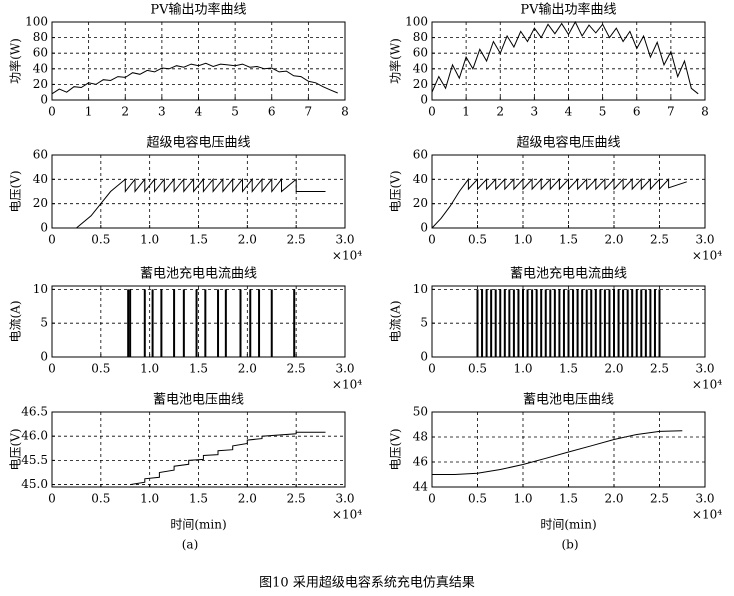  I want to click on caption: 图10 采用超级电容系统充电仿真结果, so click(367, 583).